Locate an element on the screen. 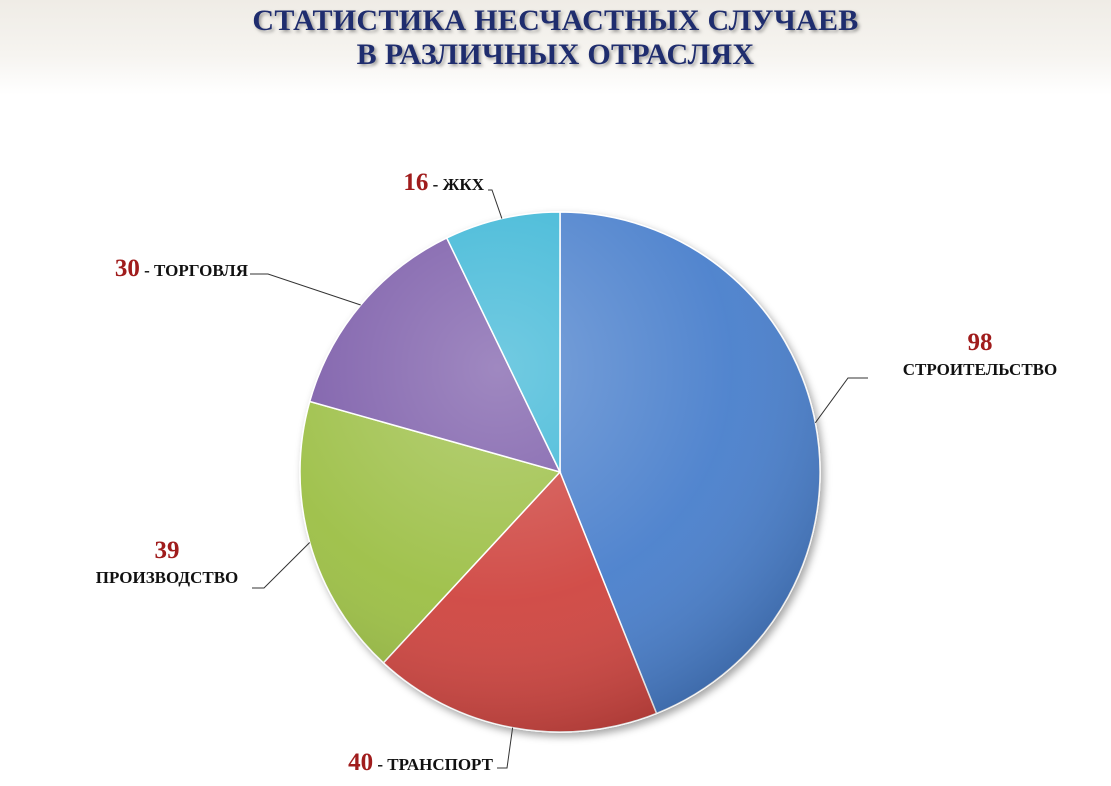  slice-label-1: 98 СТРОИТЕЛЬСТВО is located at coordinates (980, 354).